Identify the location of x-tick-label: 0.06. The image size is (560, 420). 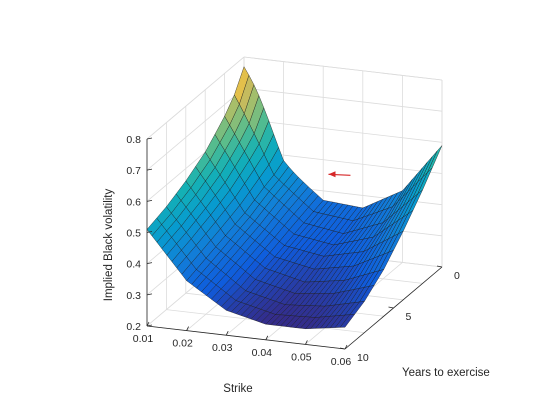
(341, 362).